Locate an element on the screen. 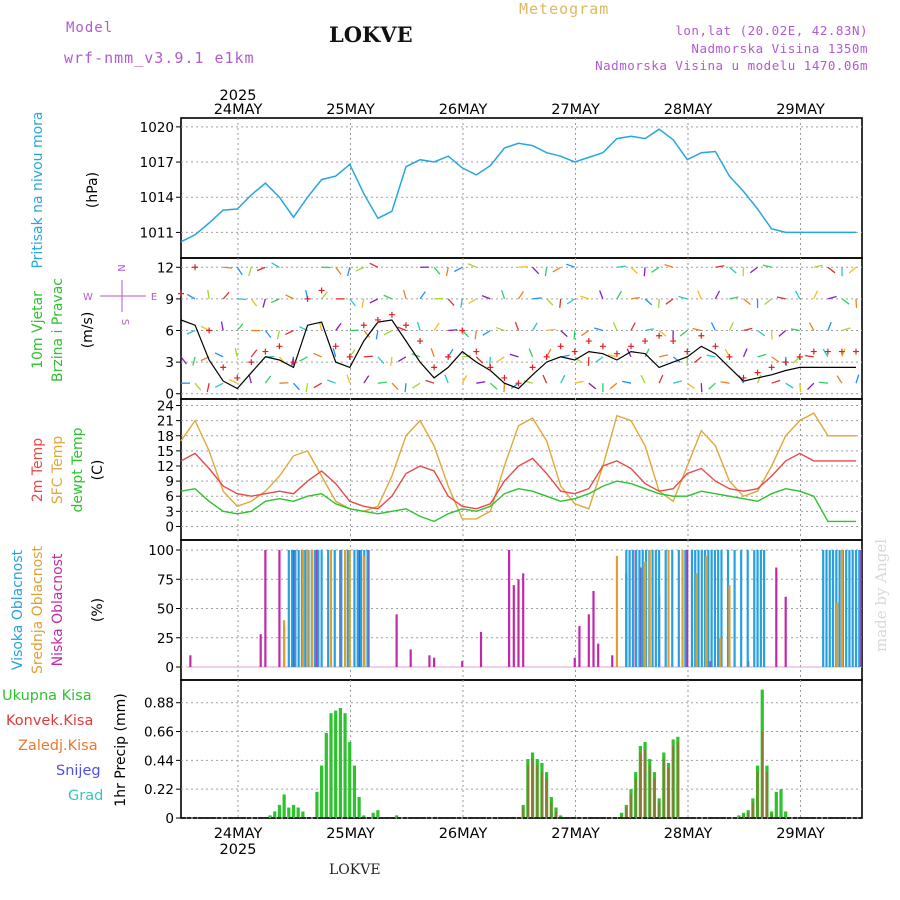  precip-legend-0: Ukupna Kisa is located at coordinates (47, 696).